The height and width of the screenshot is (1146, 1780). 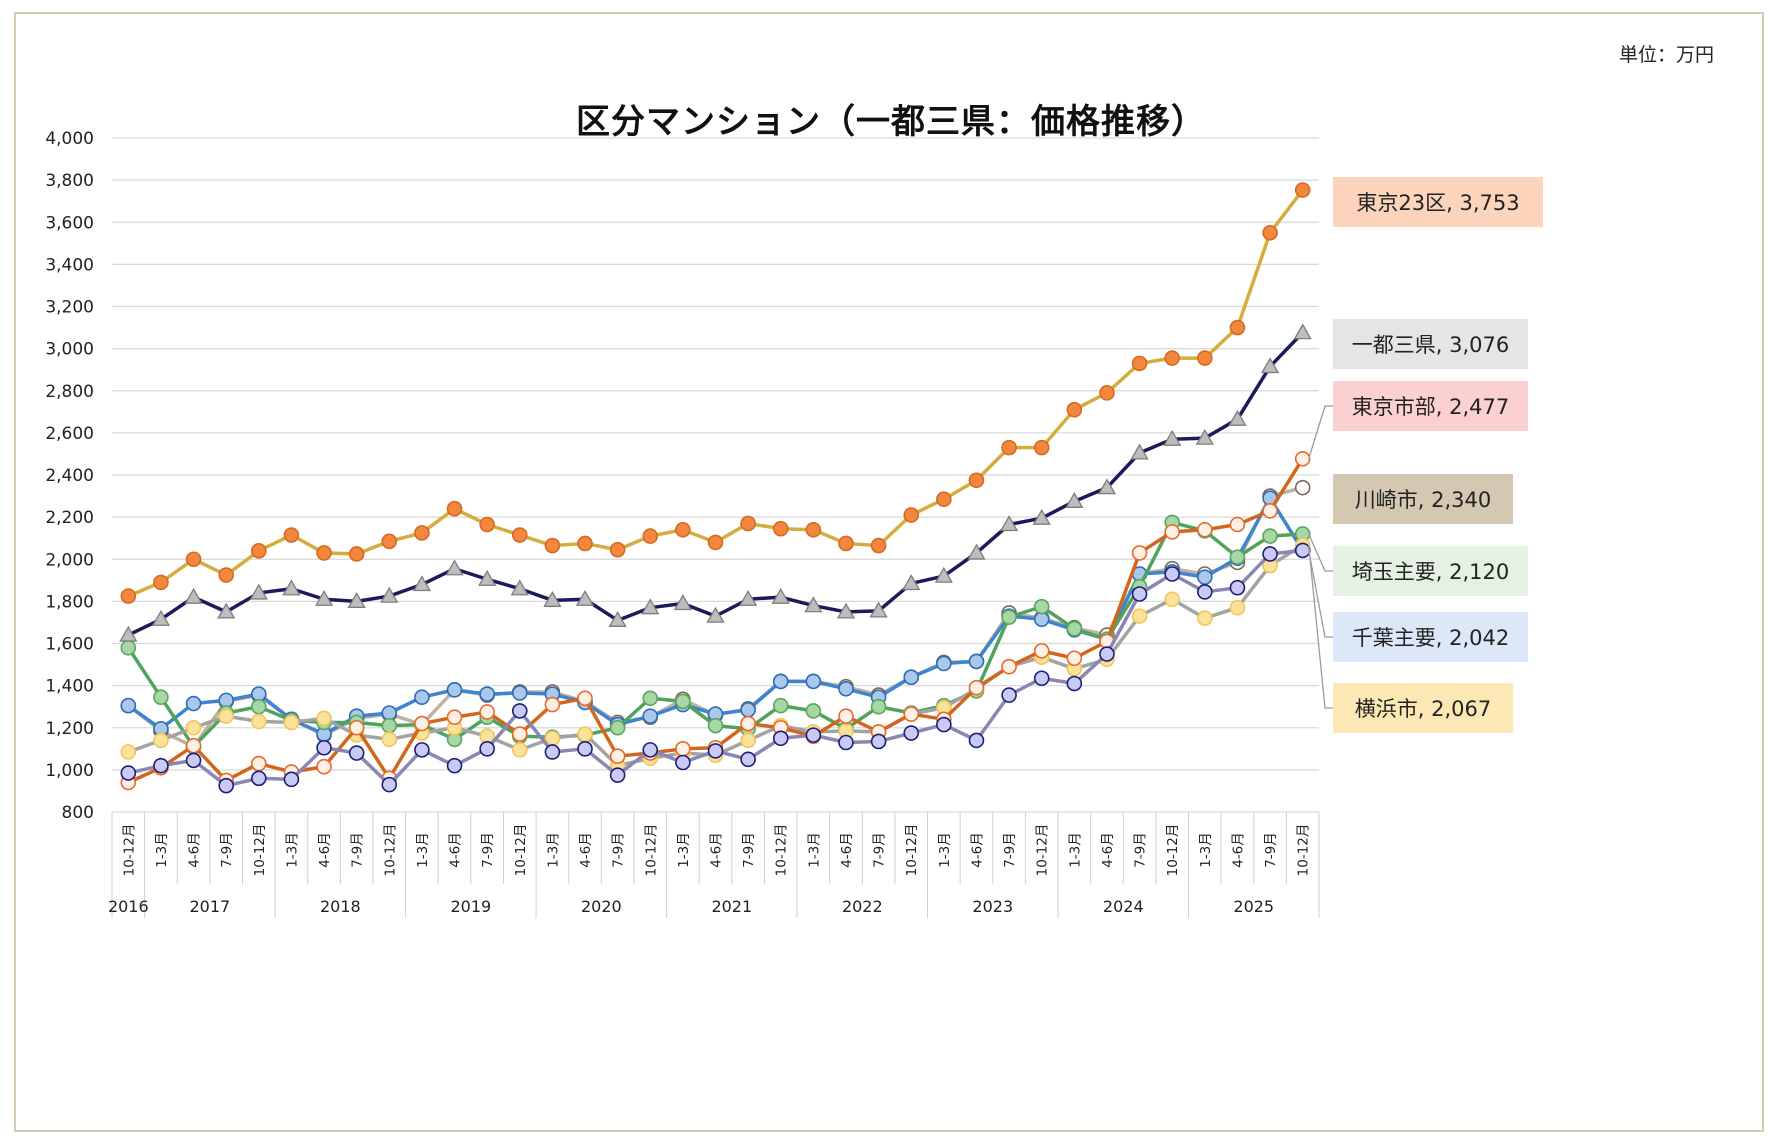 I want to click on y-tick-label: 4,000, so click(x=69, y=139).